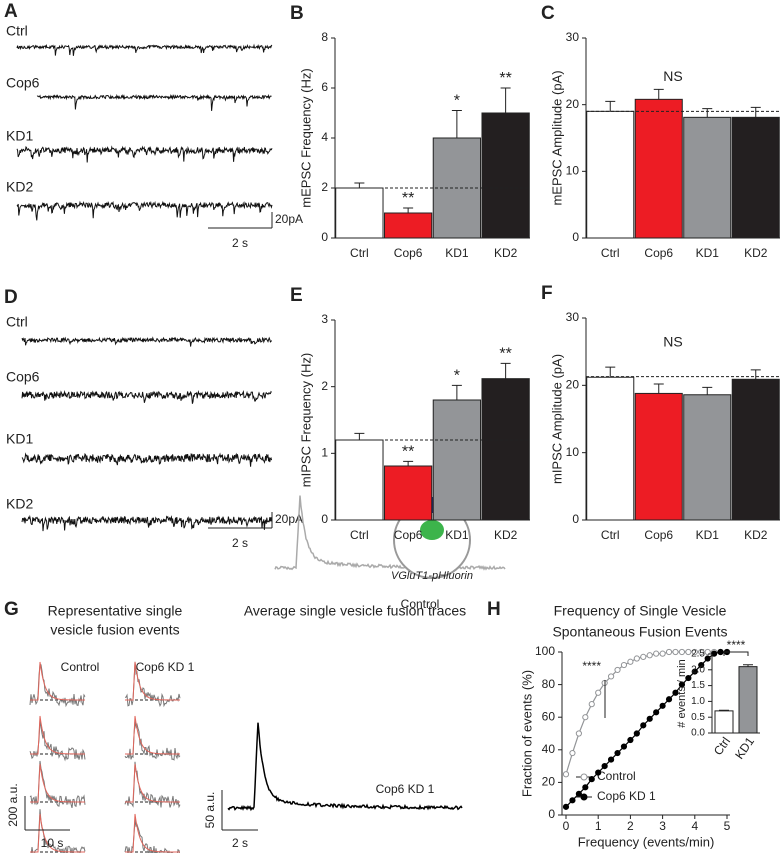 Image resolution: width=784 pixels, height=853 pixels. Describe the element at coordinates (639, 632) in the screenshot. I see `chart-title: Spontaneous Fusion Events` at that location.